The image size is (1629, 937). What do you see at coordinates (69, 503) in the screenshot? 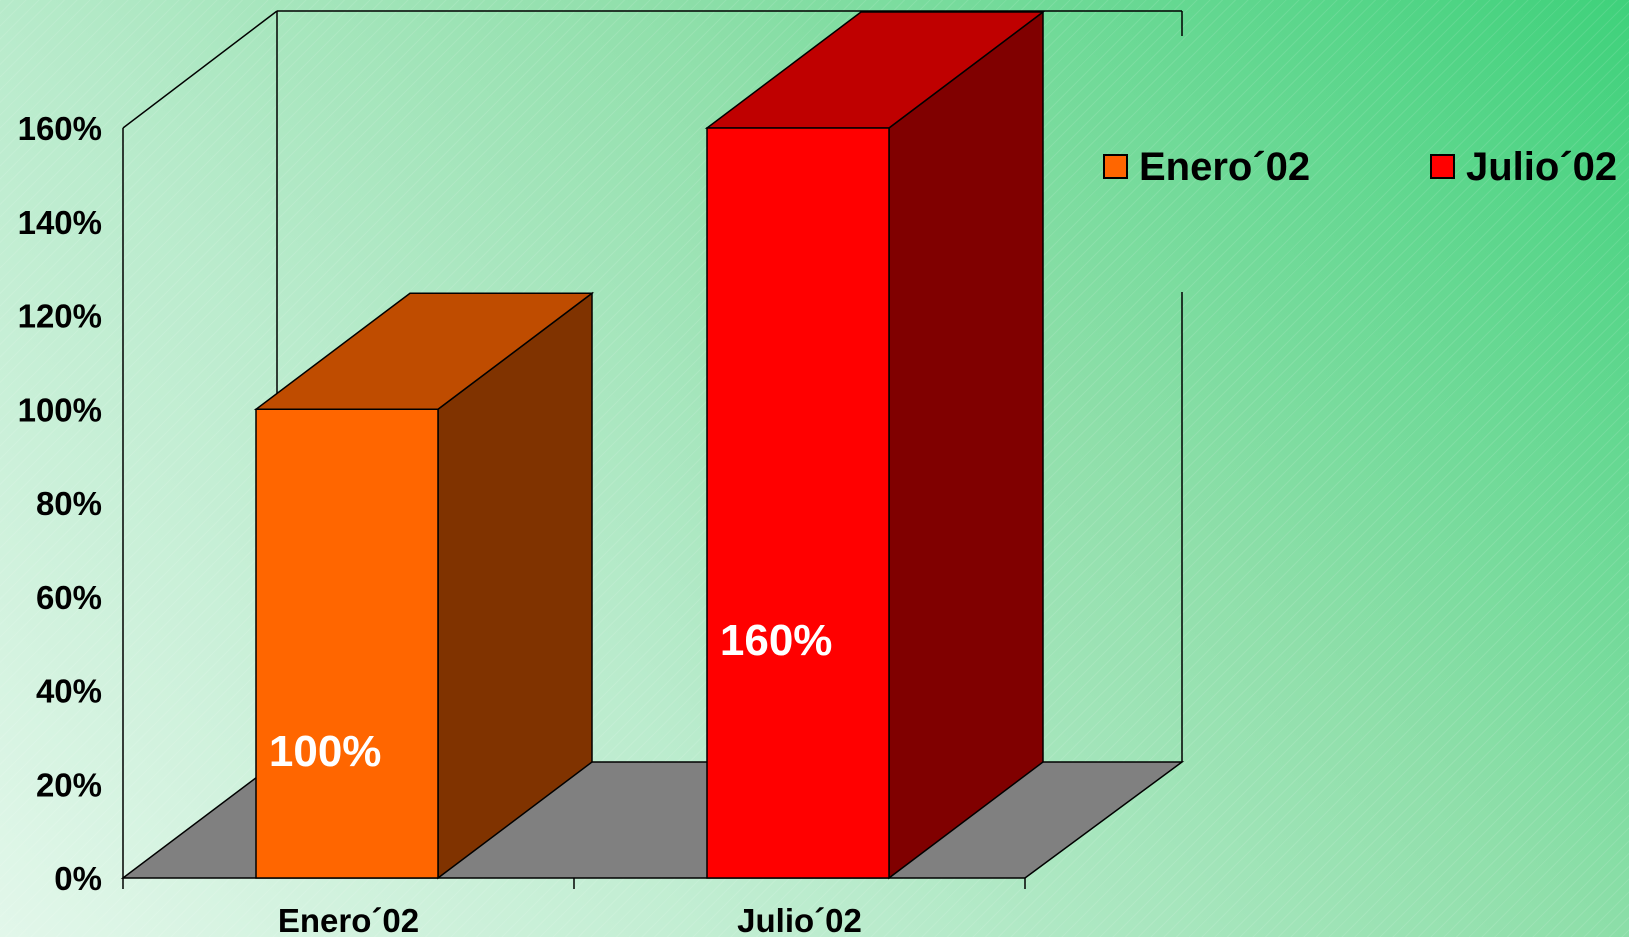
I see `y-tick-label: 80%` at bounding box center [69, 503].